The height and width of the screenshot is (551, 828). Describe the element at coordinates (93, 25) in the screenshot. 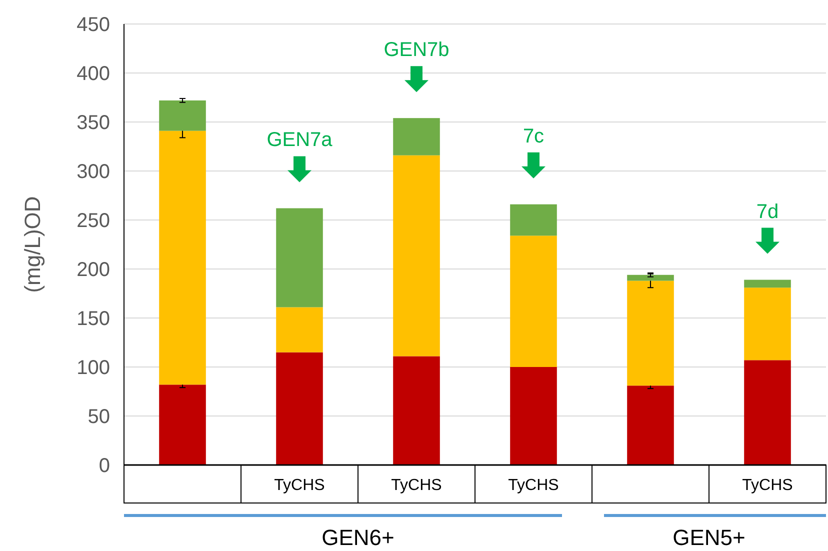

I see `y-tick-label: 450` at that location.